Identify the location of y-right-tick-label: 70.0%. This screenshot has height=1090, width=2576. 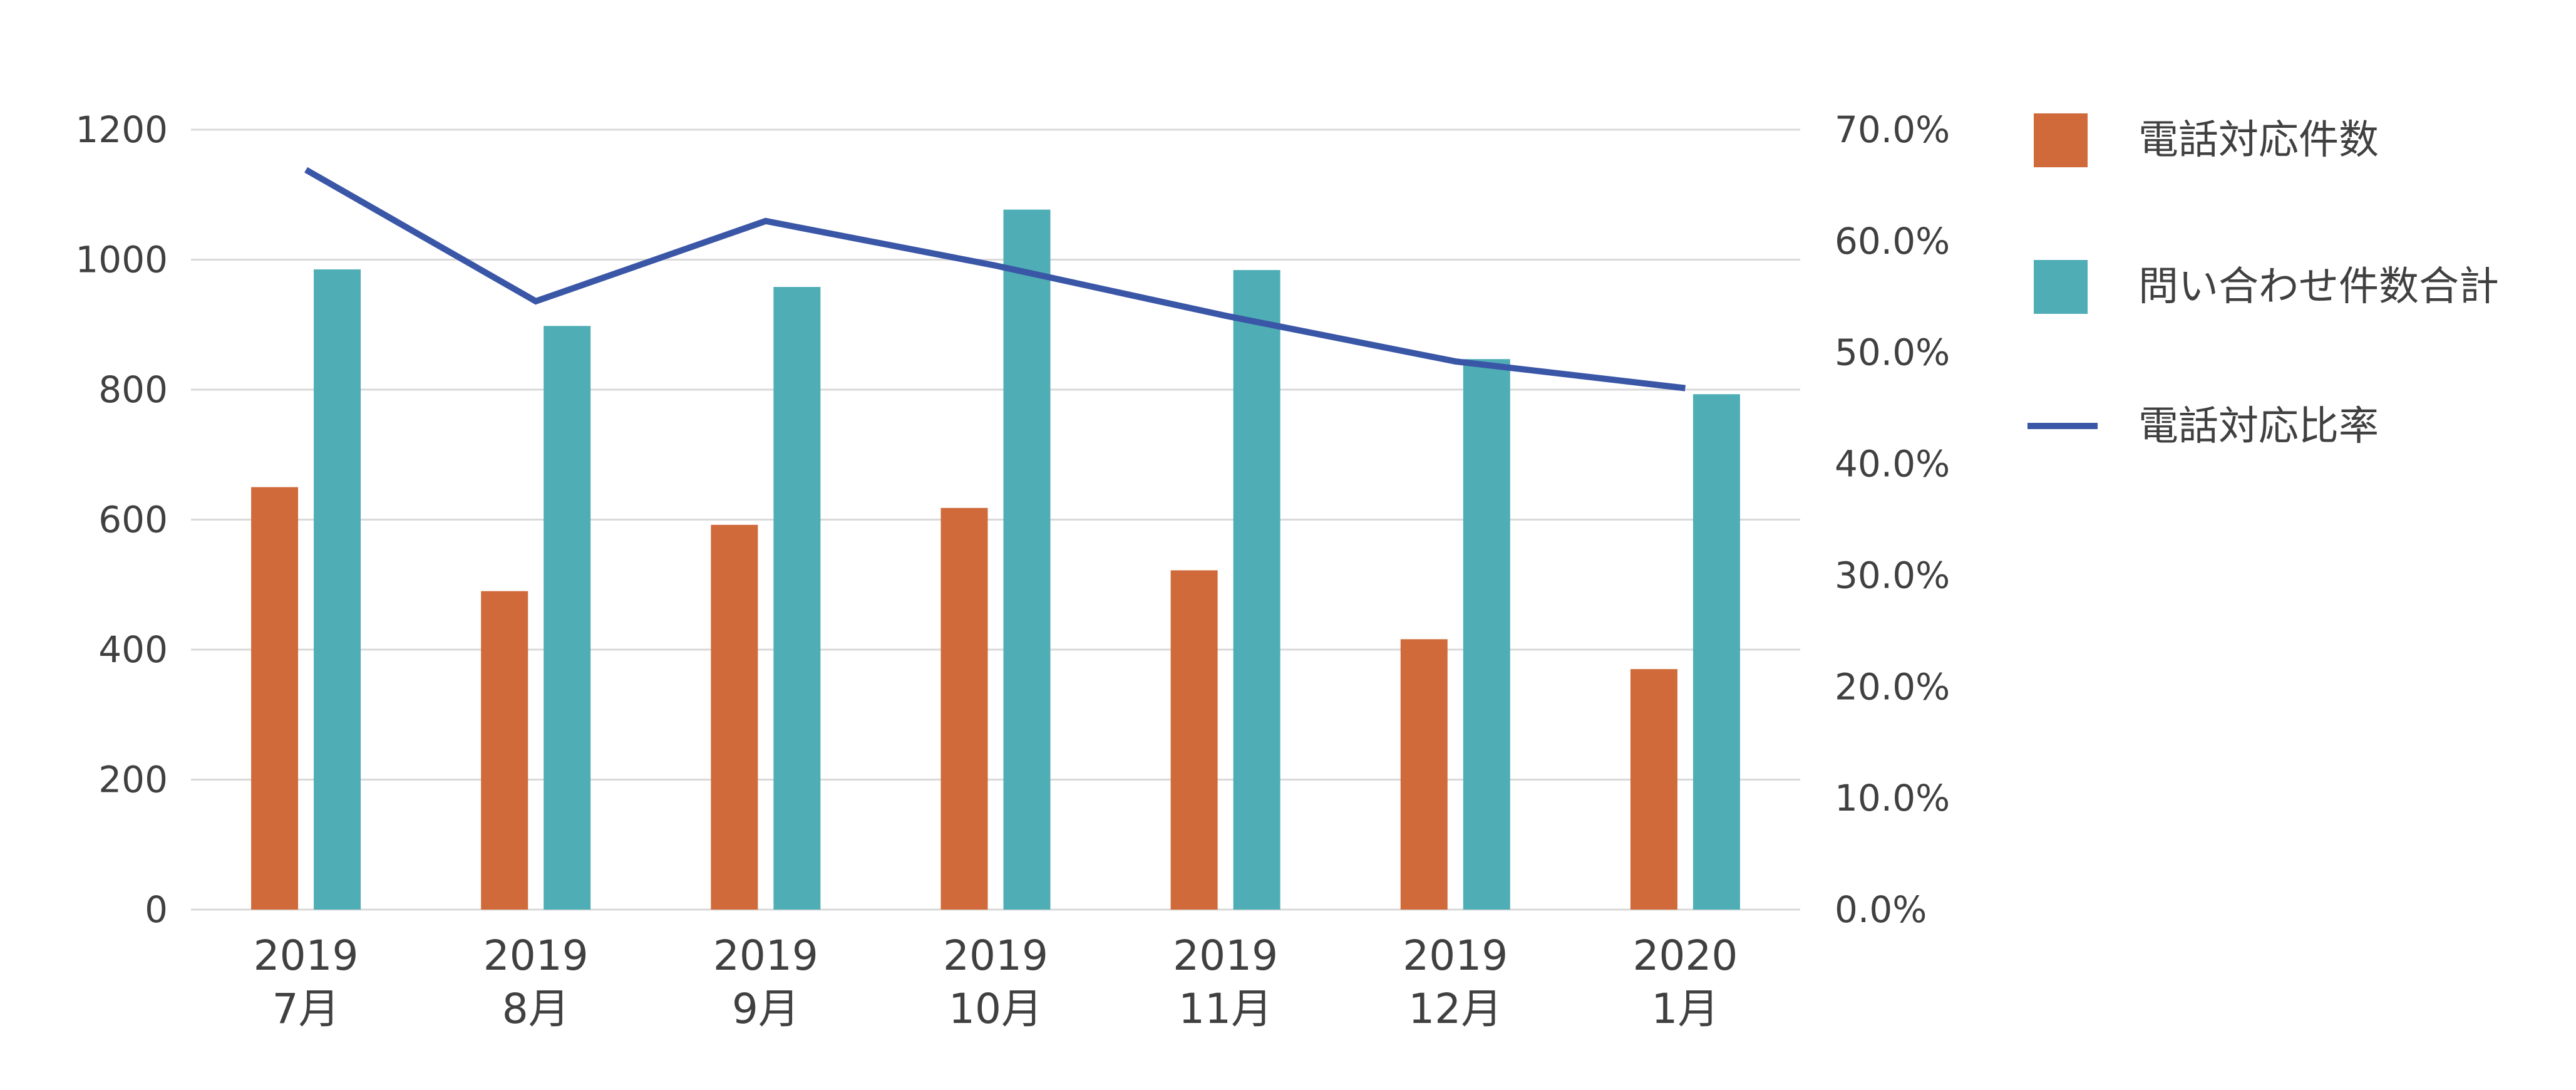
(1893, 129).